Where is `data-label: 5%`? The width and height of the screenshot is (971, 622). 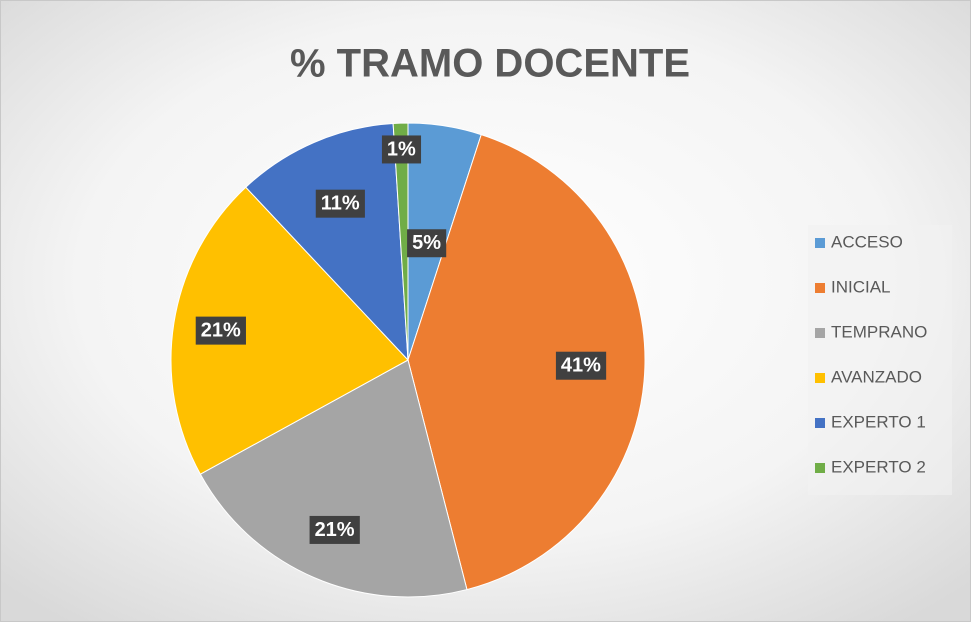
data-label: 5% is located at coordinates (426, 243).